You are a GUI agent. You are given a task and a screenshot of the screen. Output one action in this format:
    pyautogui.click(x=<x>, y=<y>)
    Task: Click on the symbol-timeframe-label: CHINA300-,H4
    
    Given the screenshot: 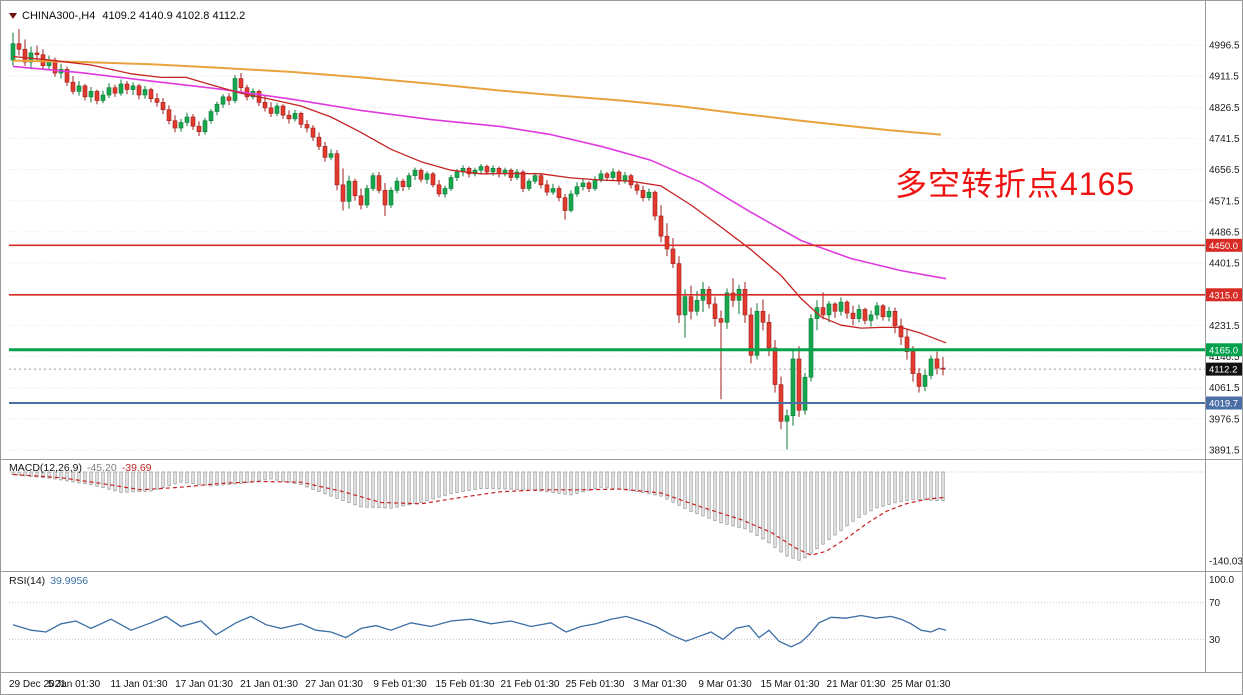 What is the action you would take?
    pyautogui.click(x=59, y=16)
    